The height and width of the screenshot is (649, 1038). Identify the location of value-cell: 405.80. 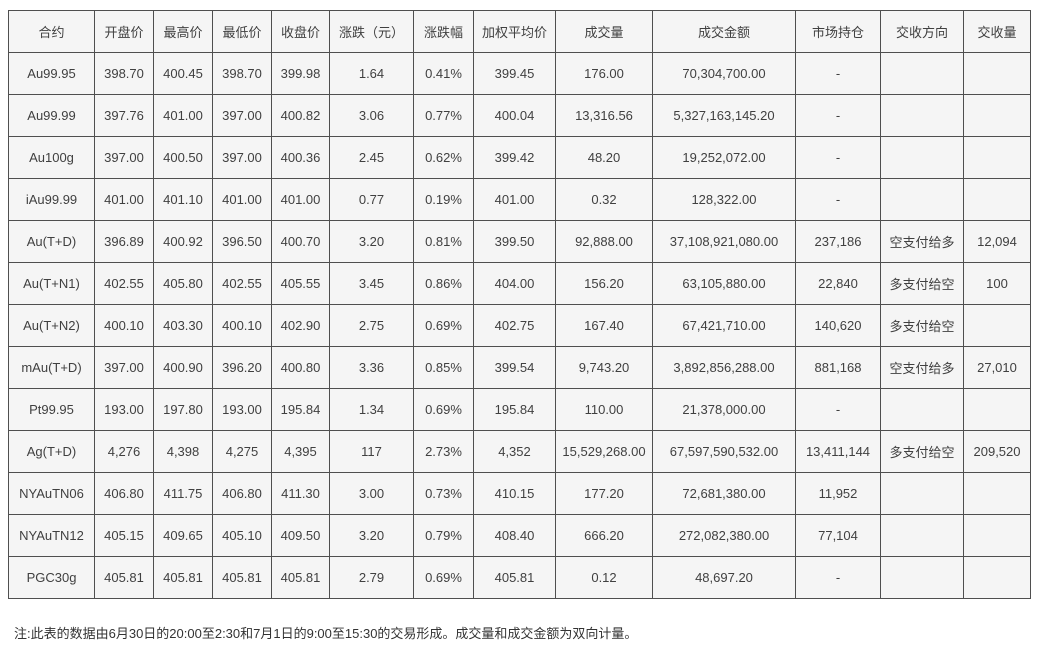
(183, 283).